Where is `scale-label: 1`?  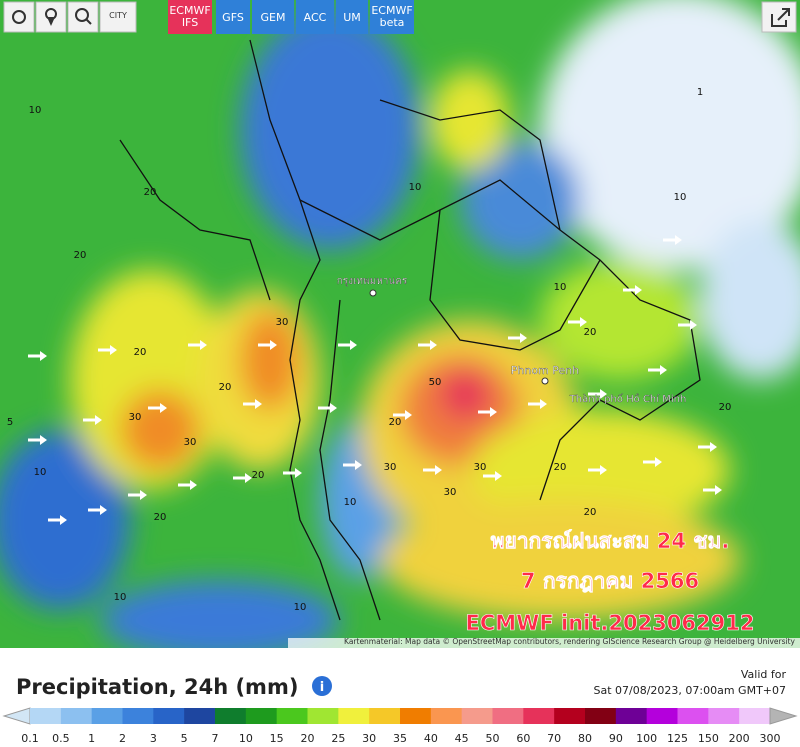
scale-label: 1 is located at coordinates (91, 738).